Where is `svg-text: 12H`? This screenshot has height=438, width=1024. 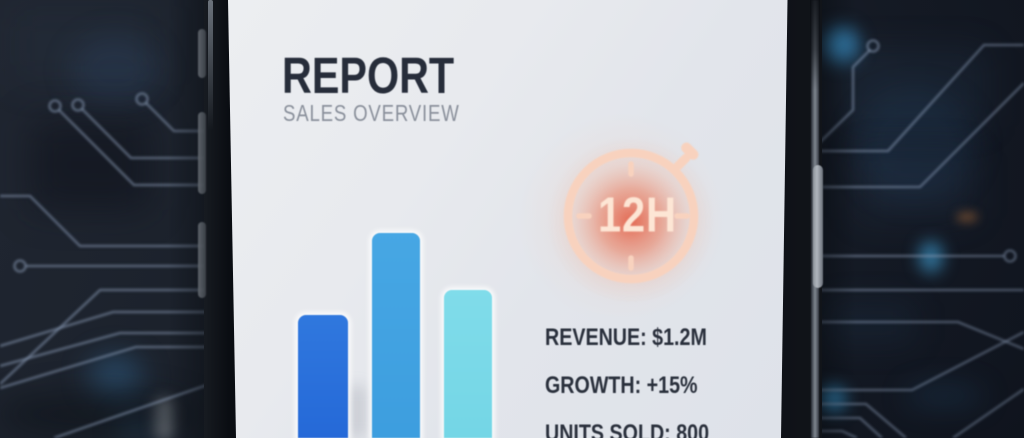 svg-text: 12H is located at coordinates (637, 214).